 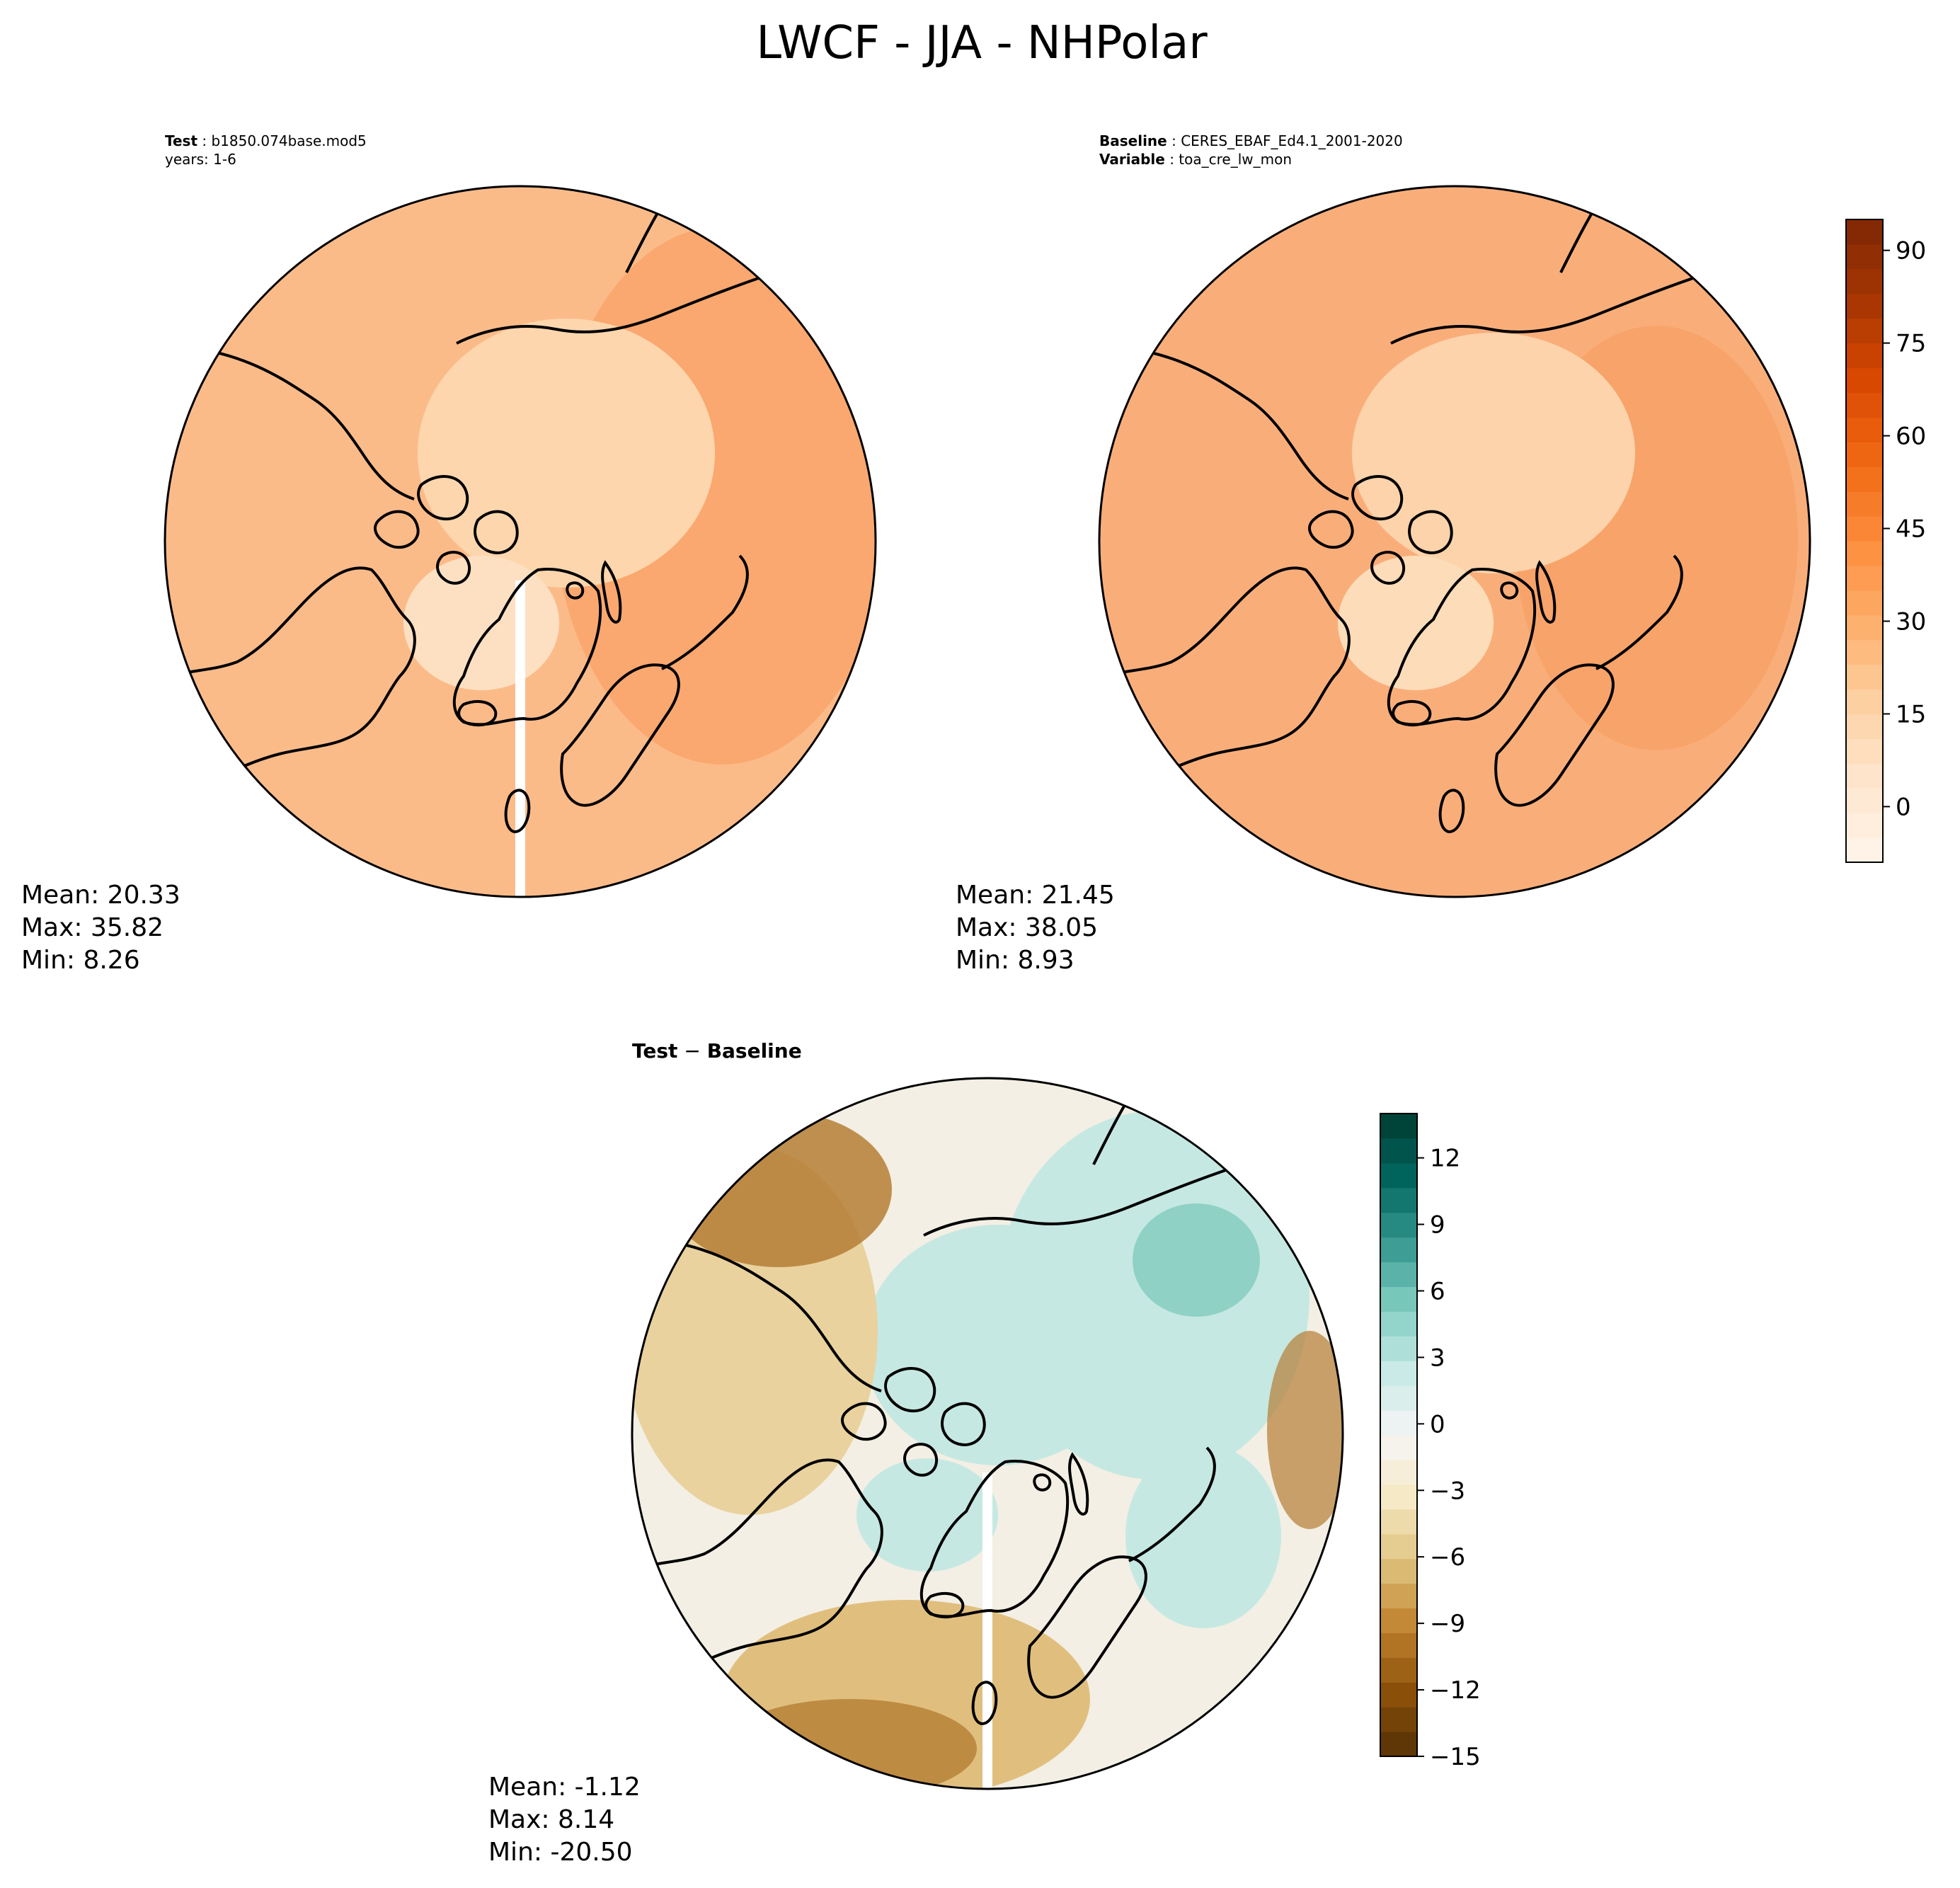 What do you see at coordinates (1437, 1291) in the screenshot?
I see `diff-colorbar-tick-label: 6` at bounding box center [1437, 1291].